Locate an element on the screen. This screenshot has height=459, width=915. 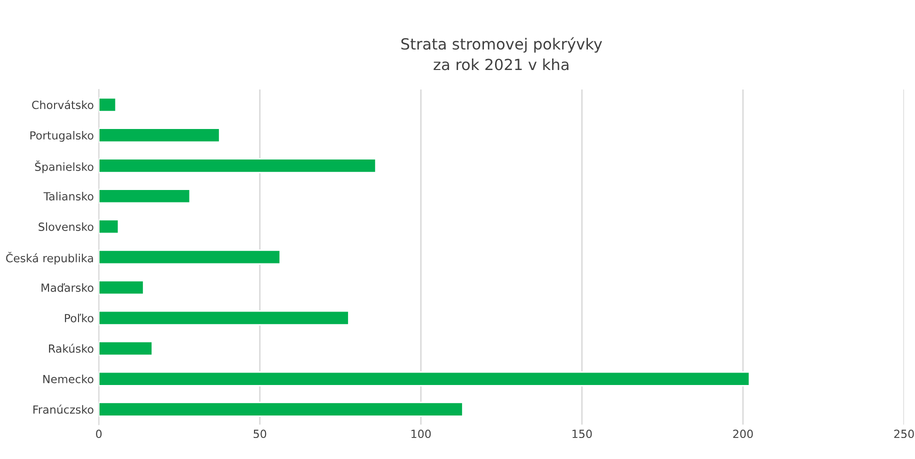
y-tick-label: Maďarsko is located at coordinates (68, 287).